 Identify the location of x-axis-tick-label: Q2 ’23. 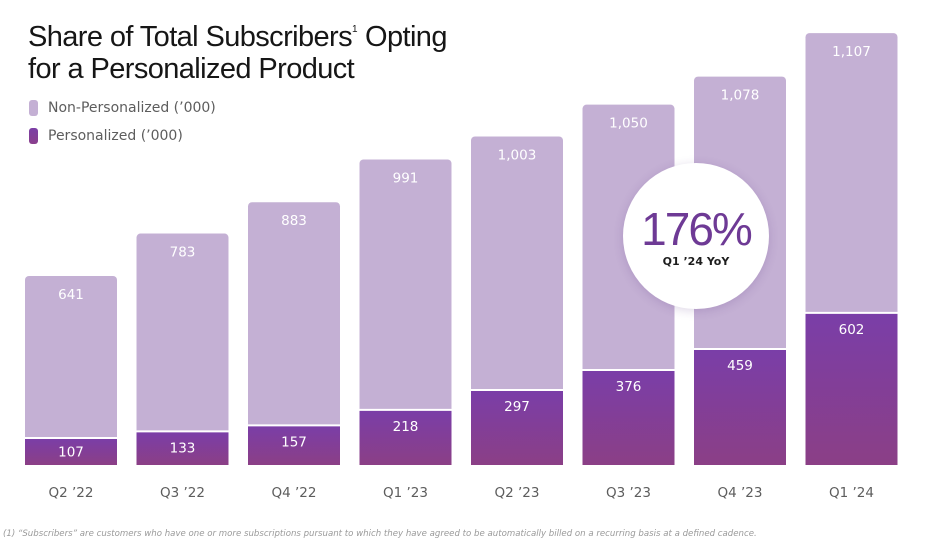
(517, 493).